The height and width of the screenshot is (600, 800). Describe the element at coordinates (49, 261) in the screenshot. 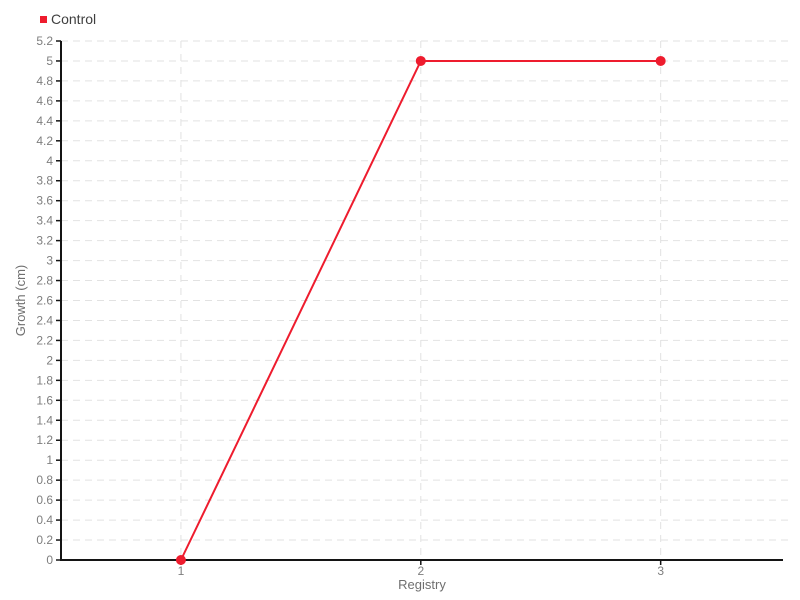

I see `y-tick-label: 3` at that location.